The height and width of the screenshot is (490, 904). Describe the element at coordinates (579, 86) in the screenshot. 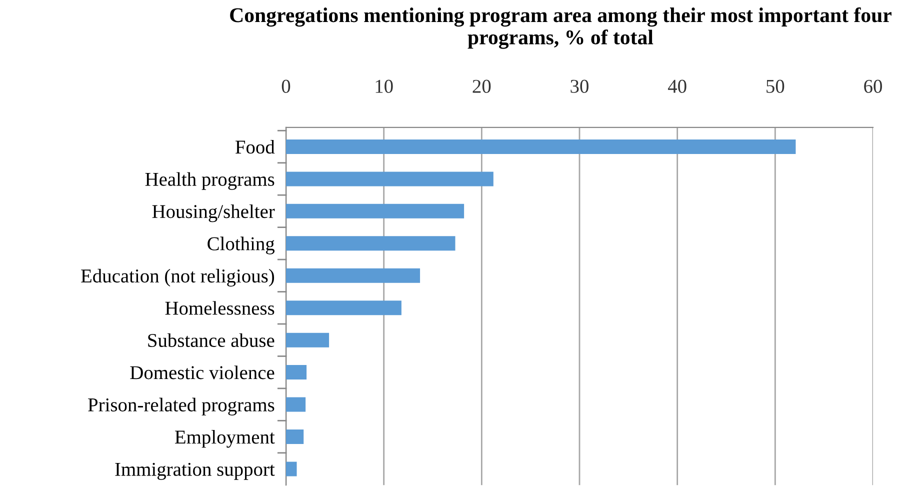

I see `x-tick-label: 30` at that location.